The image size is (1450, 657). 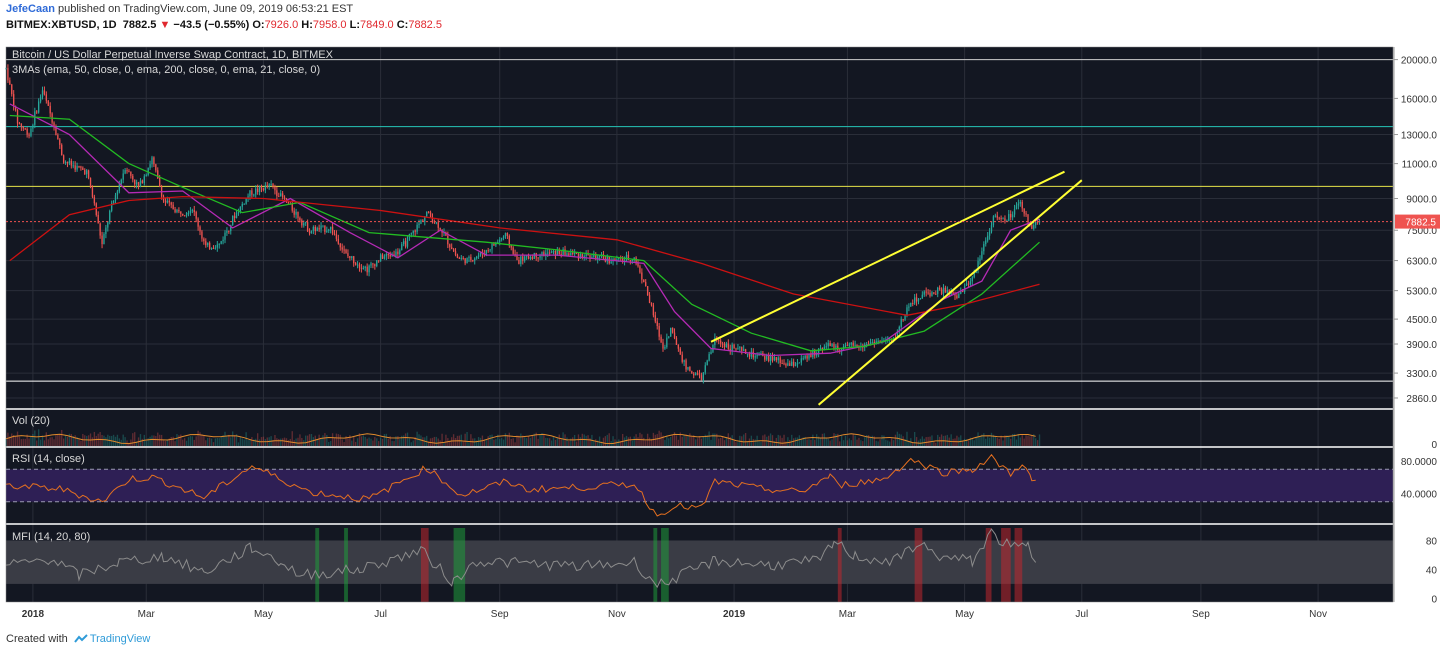 I want to click on close-value: 7882.5, so click(x=425, y=25).